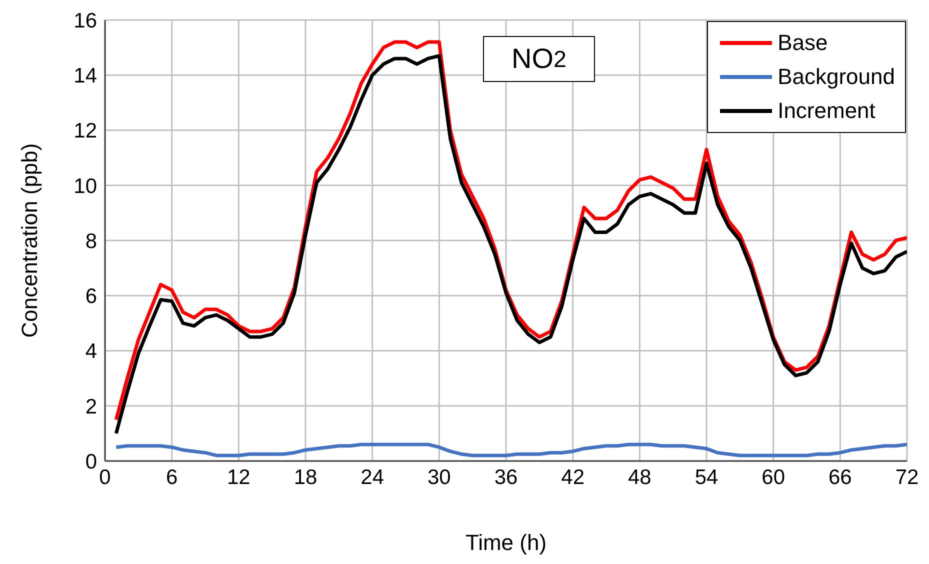  What do you see at coordinates (774, 477) in the screenshot?
I see `x-tick-label: 60` at bounding box center [774, 477].